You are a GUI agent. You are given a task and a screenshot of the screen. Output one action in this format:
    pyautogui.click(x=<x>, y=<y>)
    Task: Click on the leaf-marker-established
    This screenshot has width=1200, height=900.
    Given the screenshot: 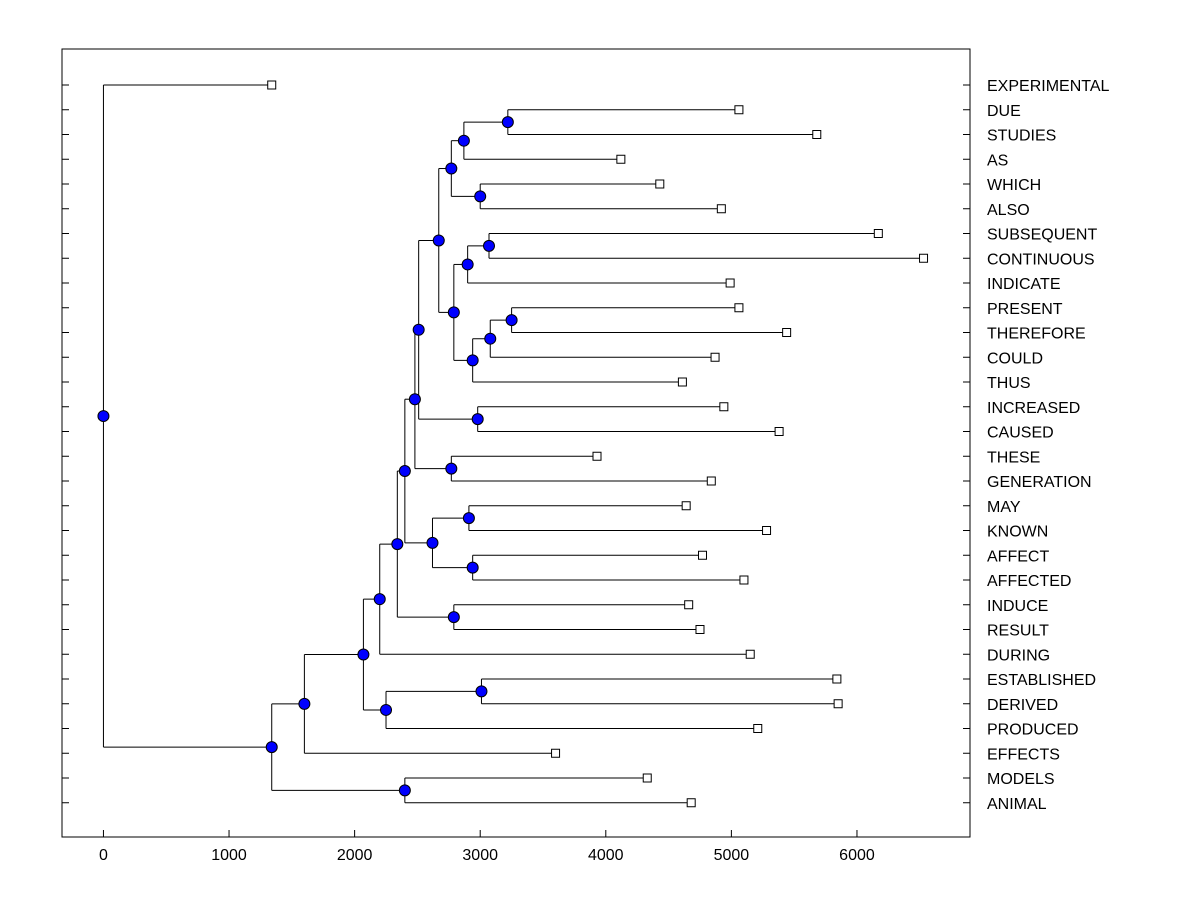 What is the action you would take?
    pyautogui.click(x=837, y=679)
    